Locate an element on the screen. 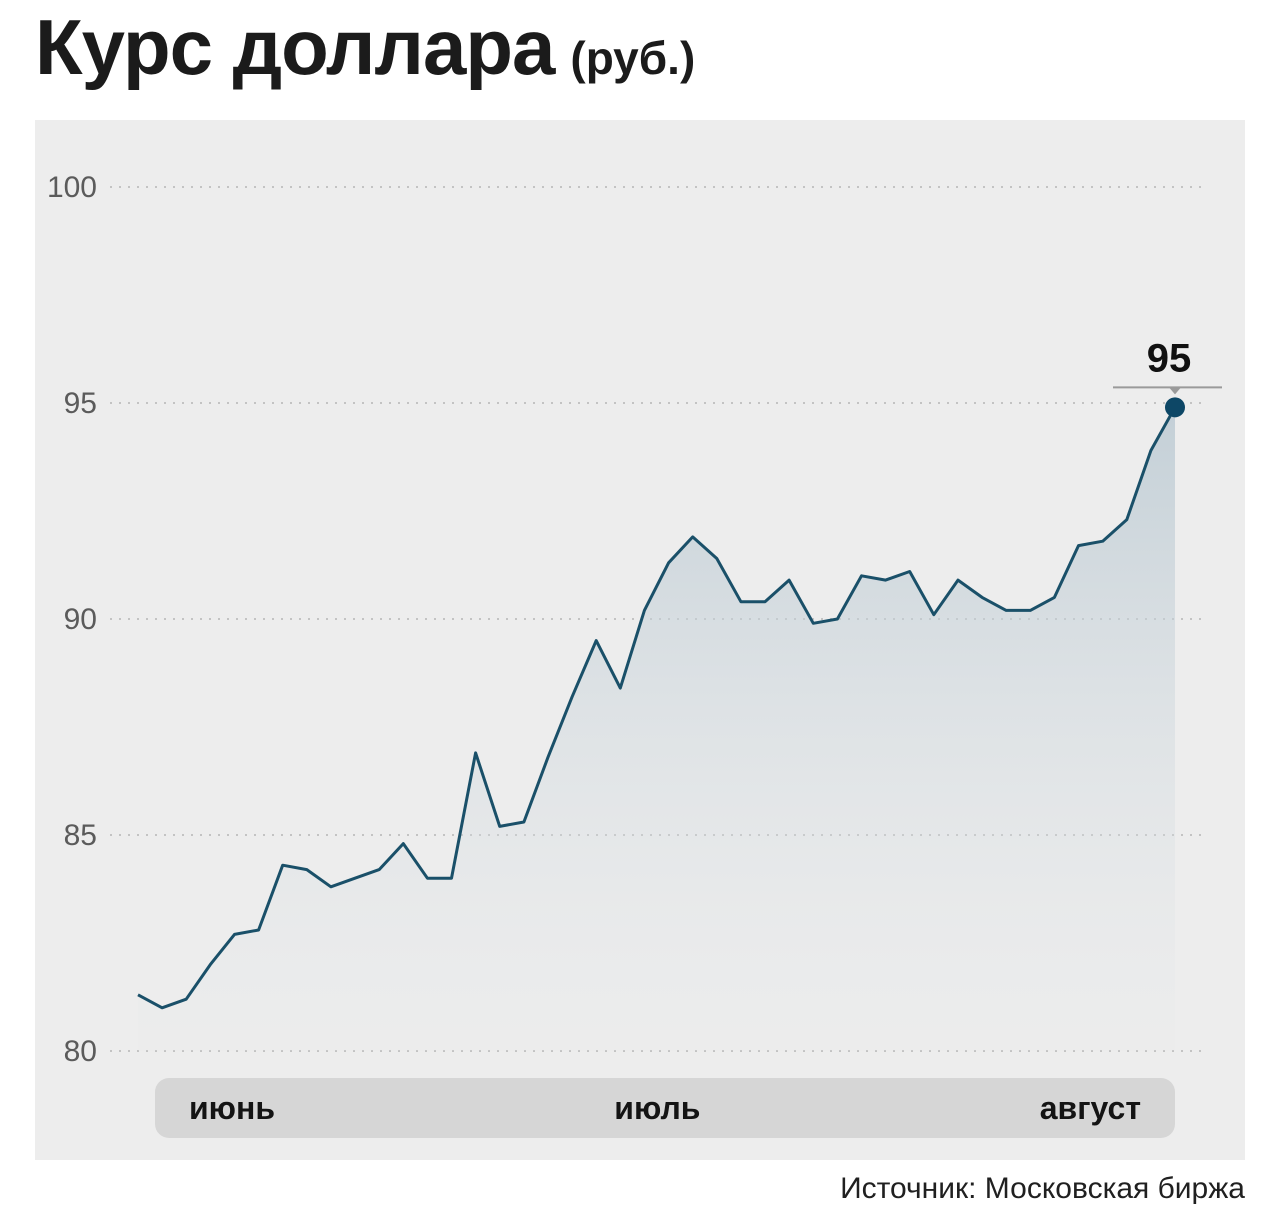  x-axis-band: июнь июль август is located at coordinates (665, 1108).